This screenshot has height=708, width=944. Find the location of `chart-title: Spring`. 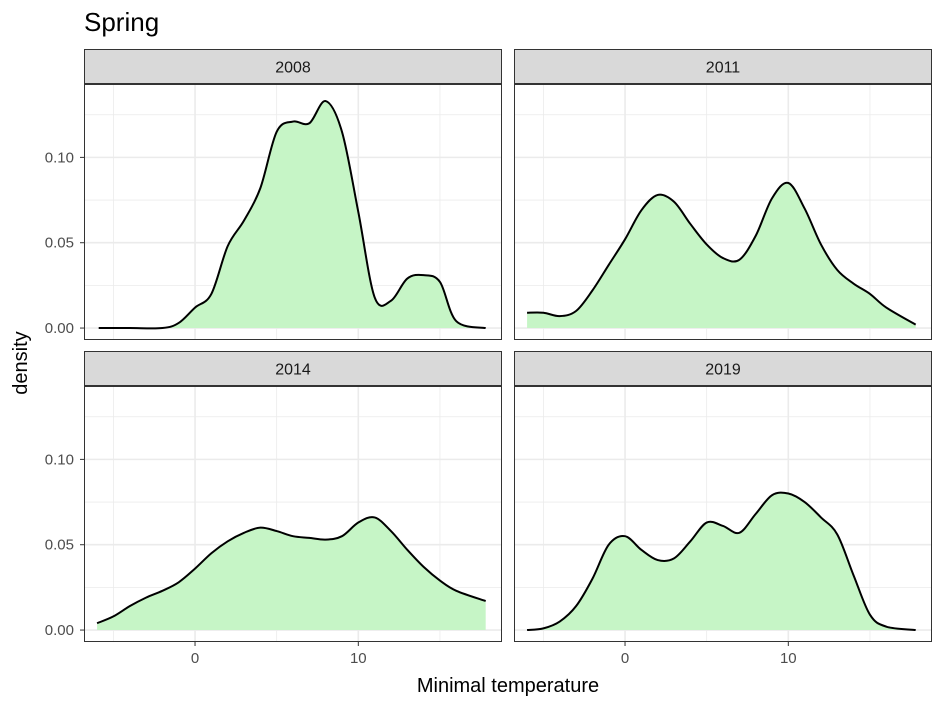

chart-title: Spring is located at coordinates (121, 22).